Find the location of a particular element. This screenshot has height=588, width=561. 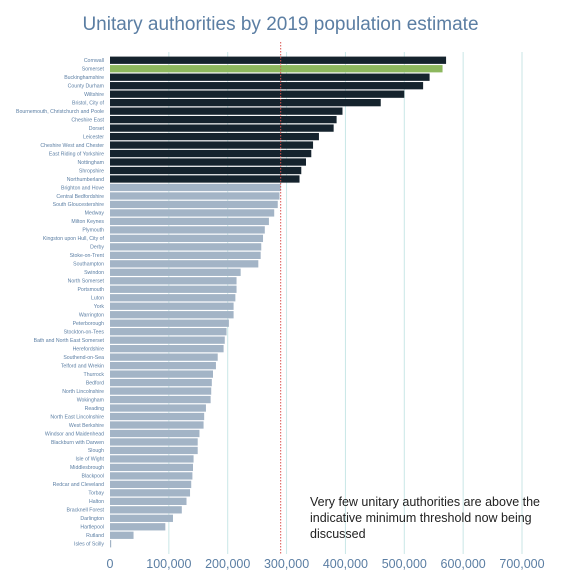

category-label: Cornwall is located at coordinates (94, 61).